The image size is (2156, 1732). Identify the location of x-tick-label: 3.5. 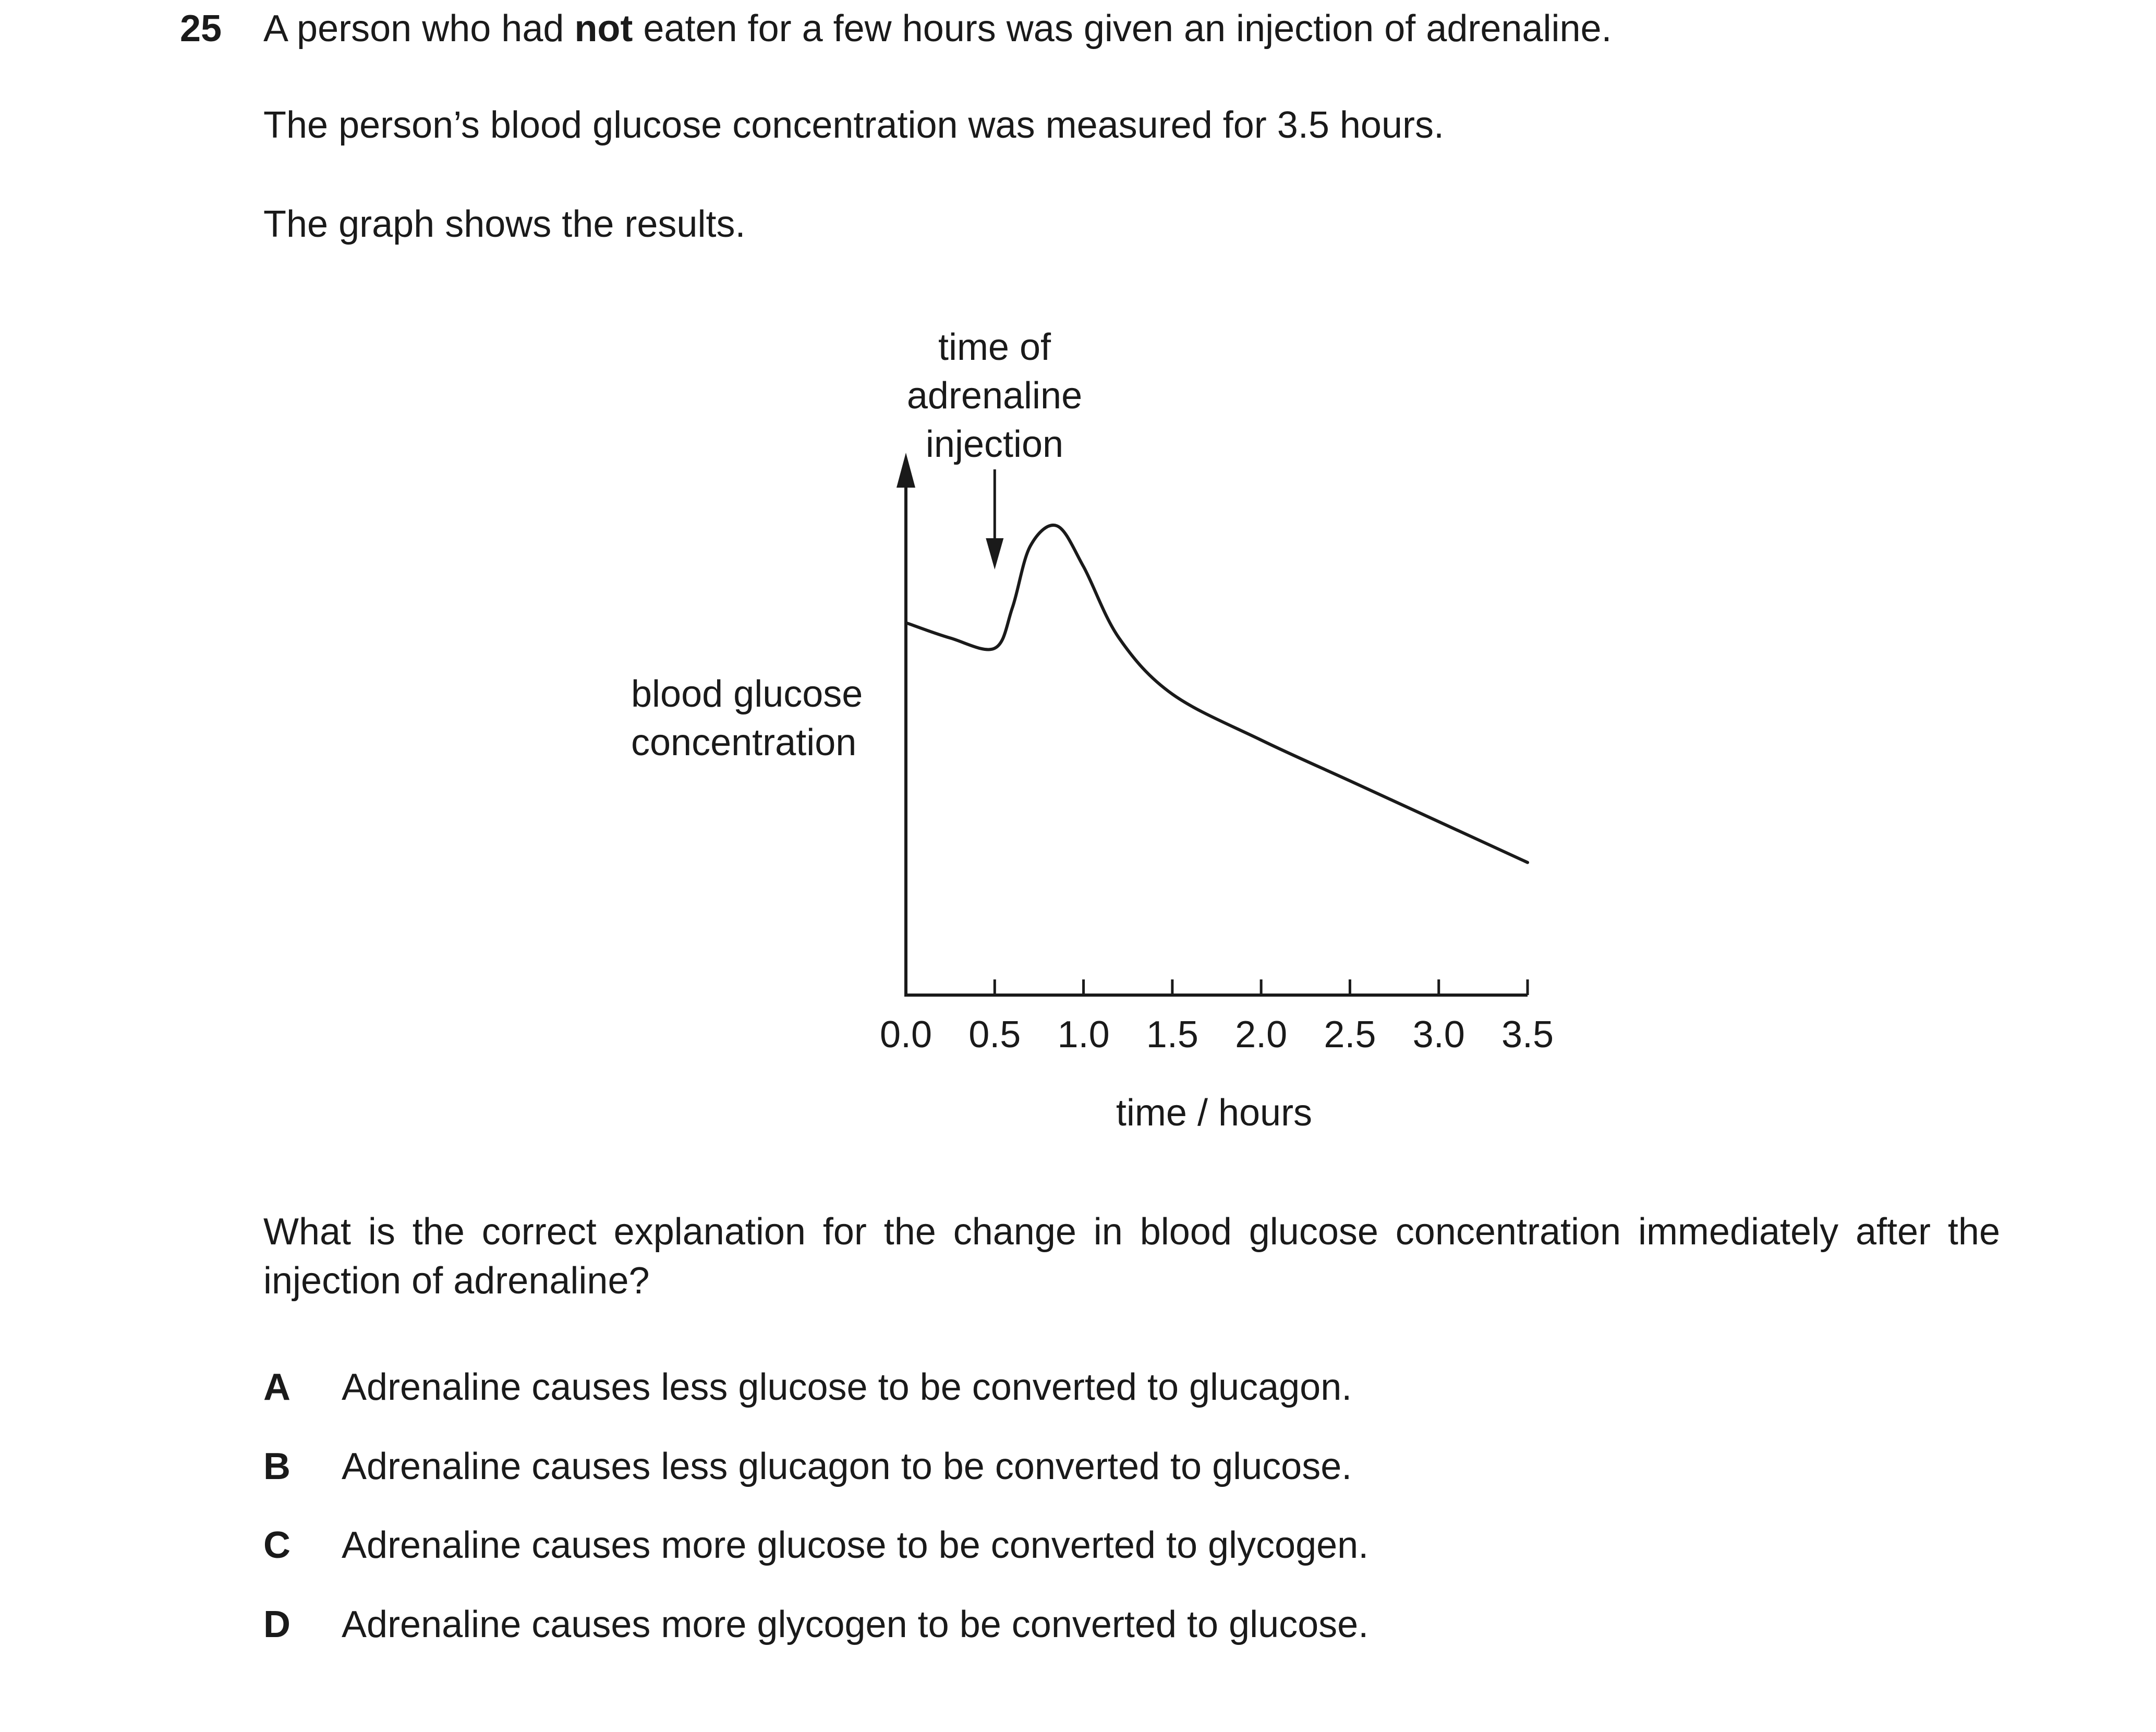
(1527, 1035).